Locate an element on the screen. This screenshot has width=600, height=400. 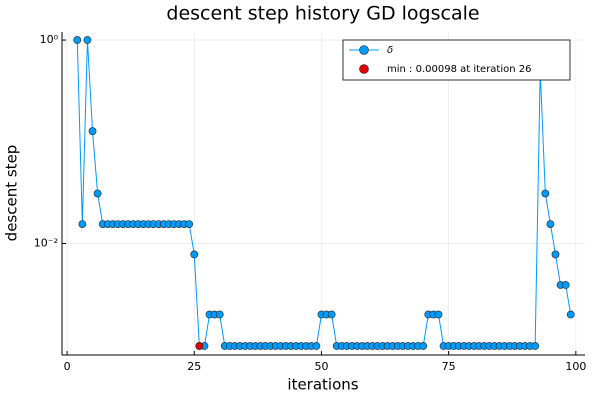
x-axis-label: iterations is located at coordinates (322, 385).